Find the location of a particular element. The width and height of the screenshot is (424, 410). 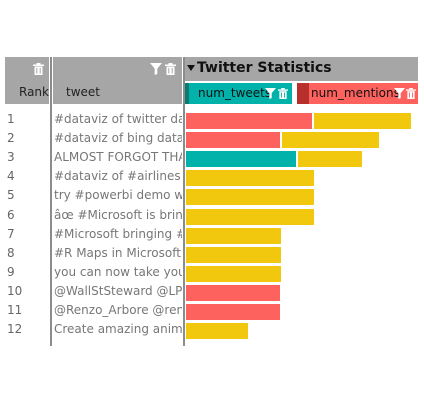

rank-cell: 4 is located at coordinates (11, 176).